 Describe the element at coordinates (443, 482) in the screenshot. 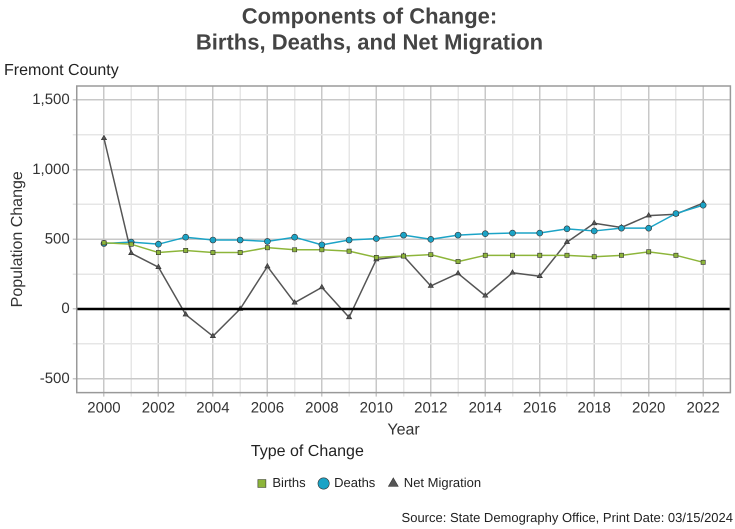

I see `legend-label: Net Migration` at that location.